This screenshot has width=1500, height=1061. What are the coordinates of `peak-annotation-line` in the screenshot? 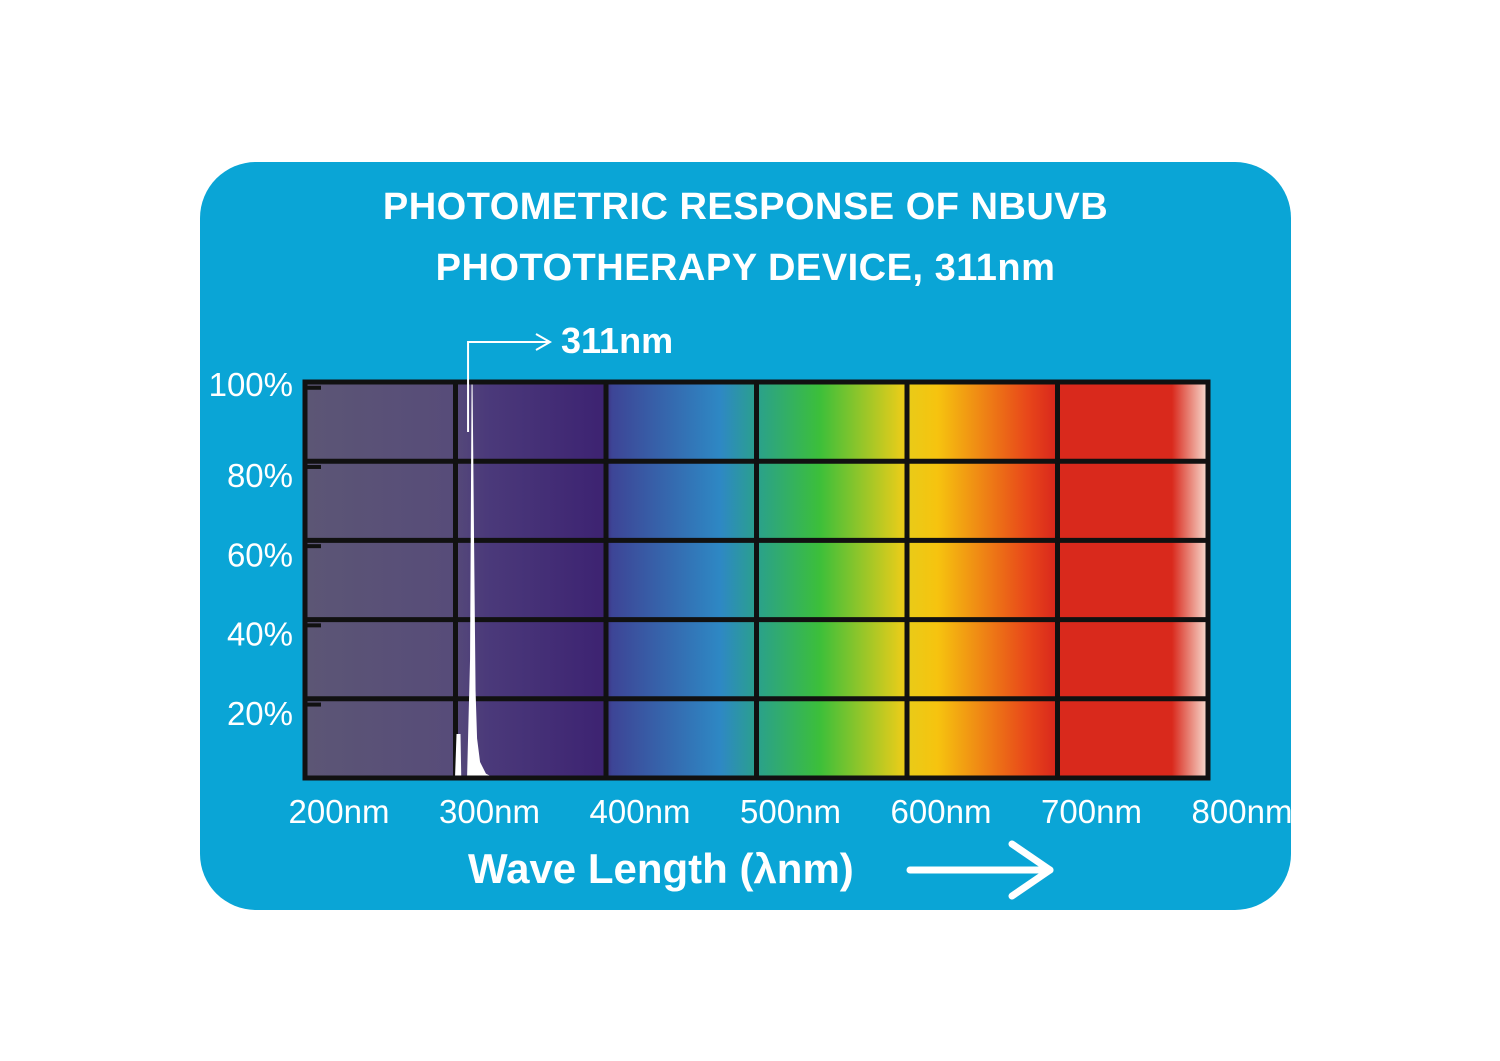 It's located at (507, 386).